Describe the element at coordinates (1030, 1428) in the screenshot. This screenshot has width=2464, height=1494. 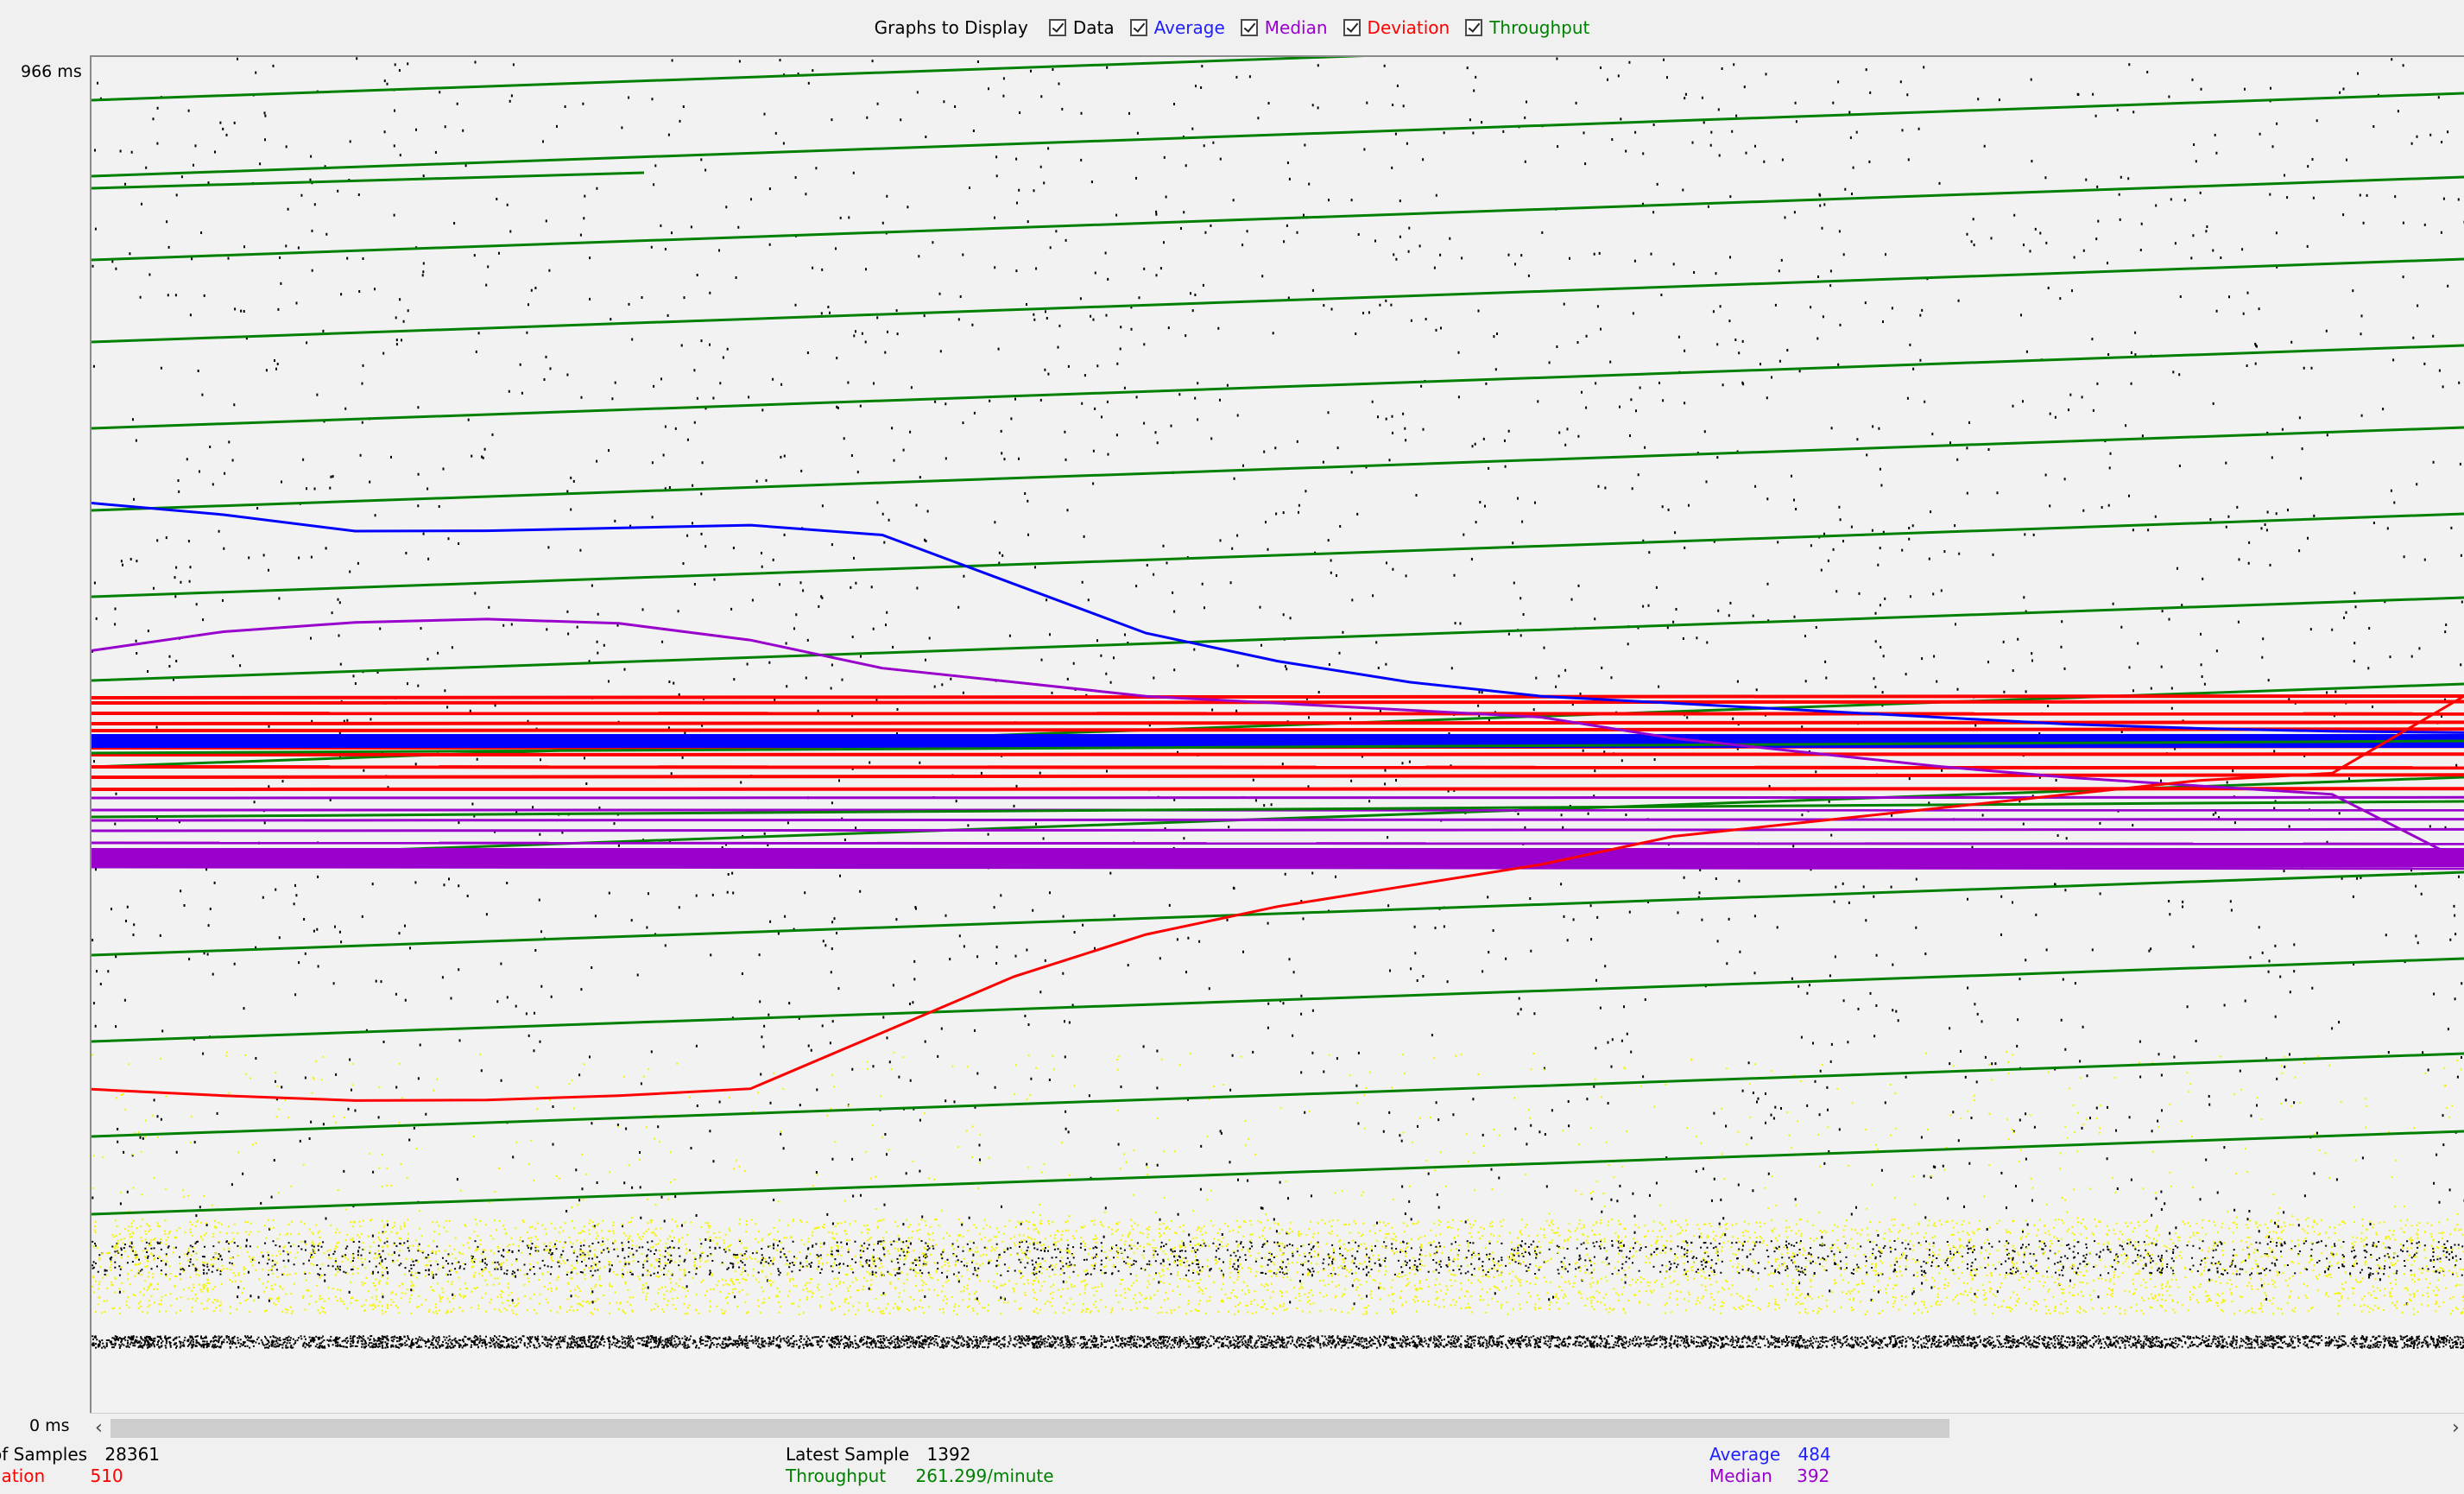
I see `scrollbar-thumb` at that location.